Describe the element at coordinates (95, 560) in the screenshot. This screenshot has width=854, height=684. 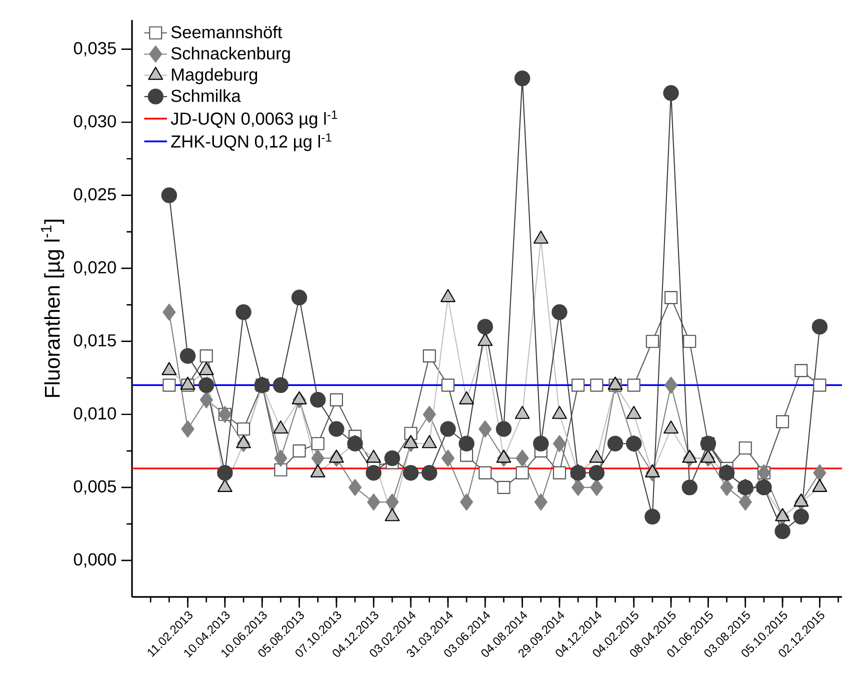
I see `y-tick-label: 0,000` at that location.